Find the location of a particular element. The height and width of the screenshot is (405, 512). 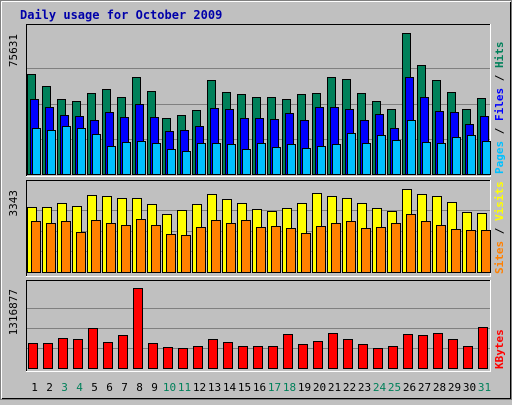

day-label-23: 23 is located at coordinates (364, 387).